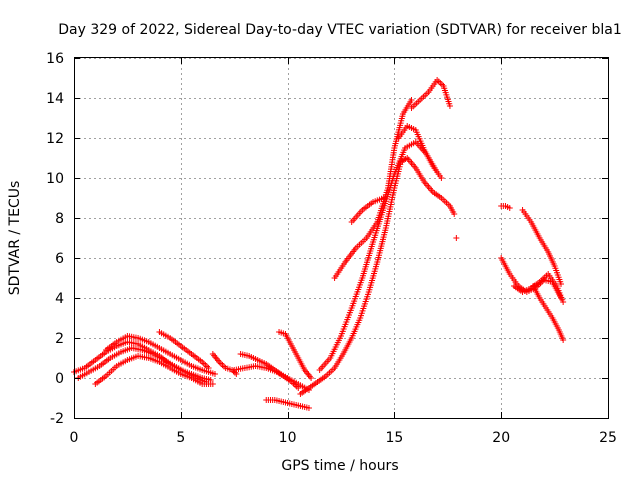 The height and width of the screenshot is (480, 640). What do you see at coordinates (59, 379) in the screenshot?
I see `y-tick-label: 0` at bounding box center [59, 379].